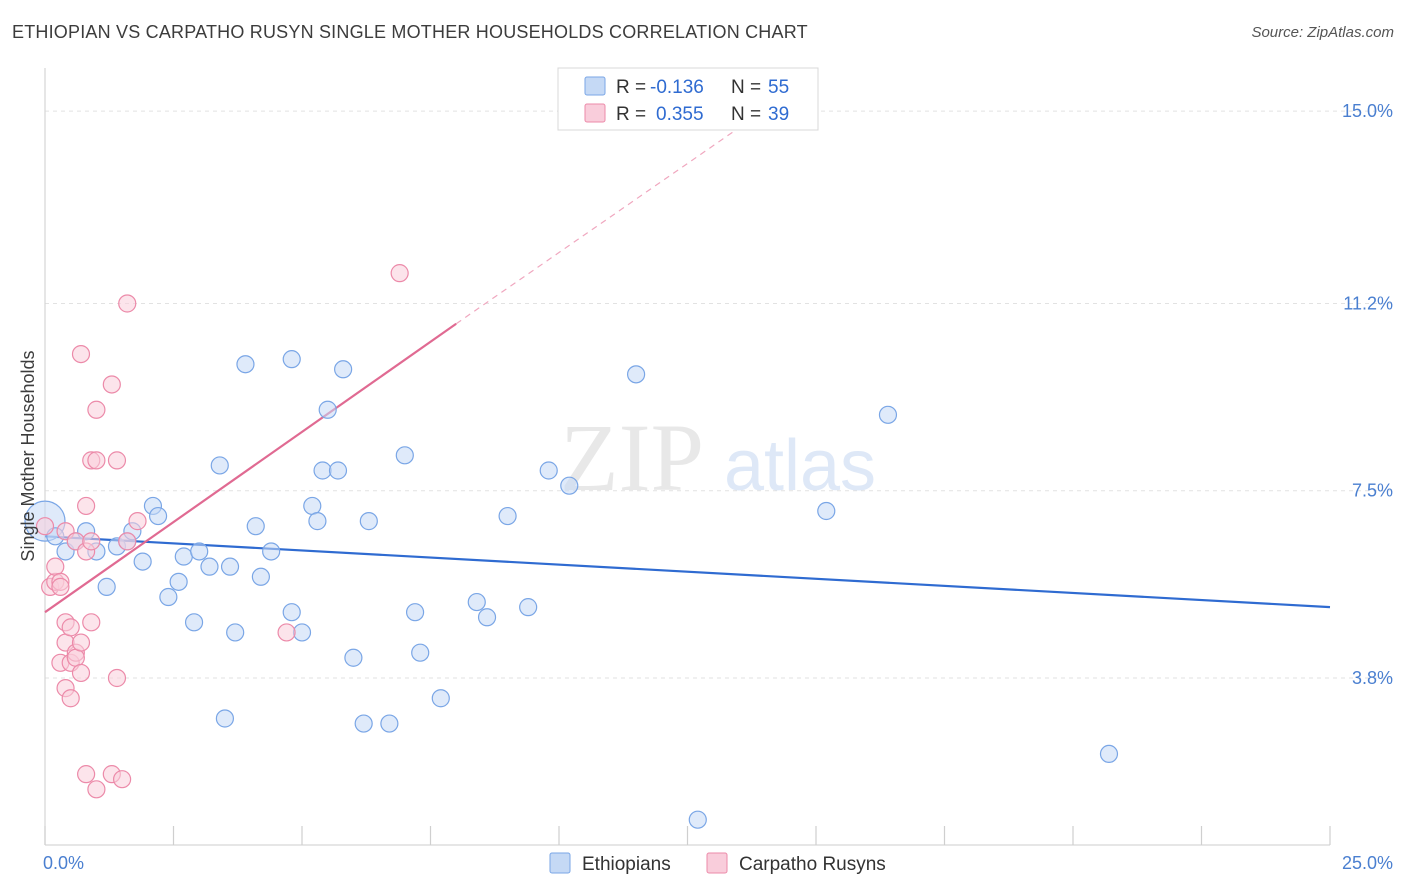 The image size is (1406, 892). Describe the element at coordinates (631, 114) in the screenshot. I see `legend-r-label-2: R =` at that location.